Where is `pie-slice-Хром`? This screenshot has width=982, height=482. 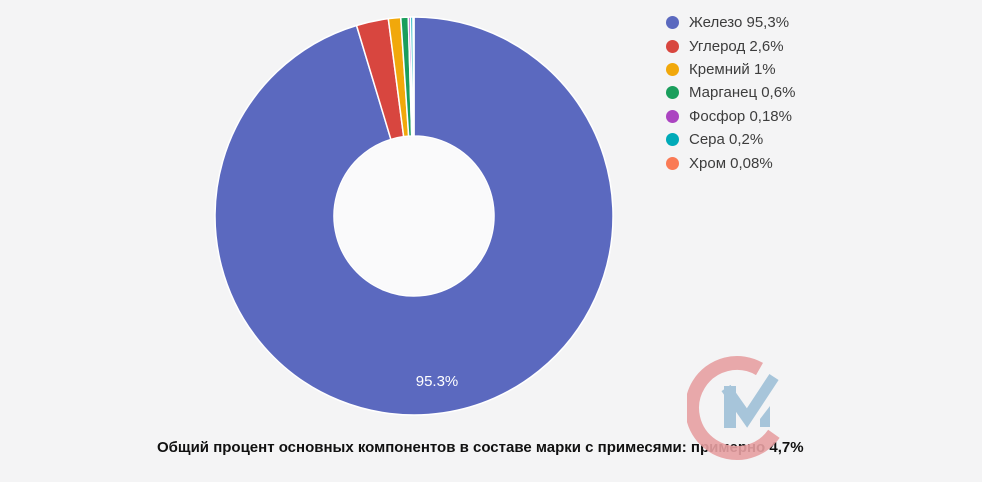 pie-slice-Хром is located at coordinates (413, 76).